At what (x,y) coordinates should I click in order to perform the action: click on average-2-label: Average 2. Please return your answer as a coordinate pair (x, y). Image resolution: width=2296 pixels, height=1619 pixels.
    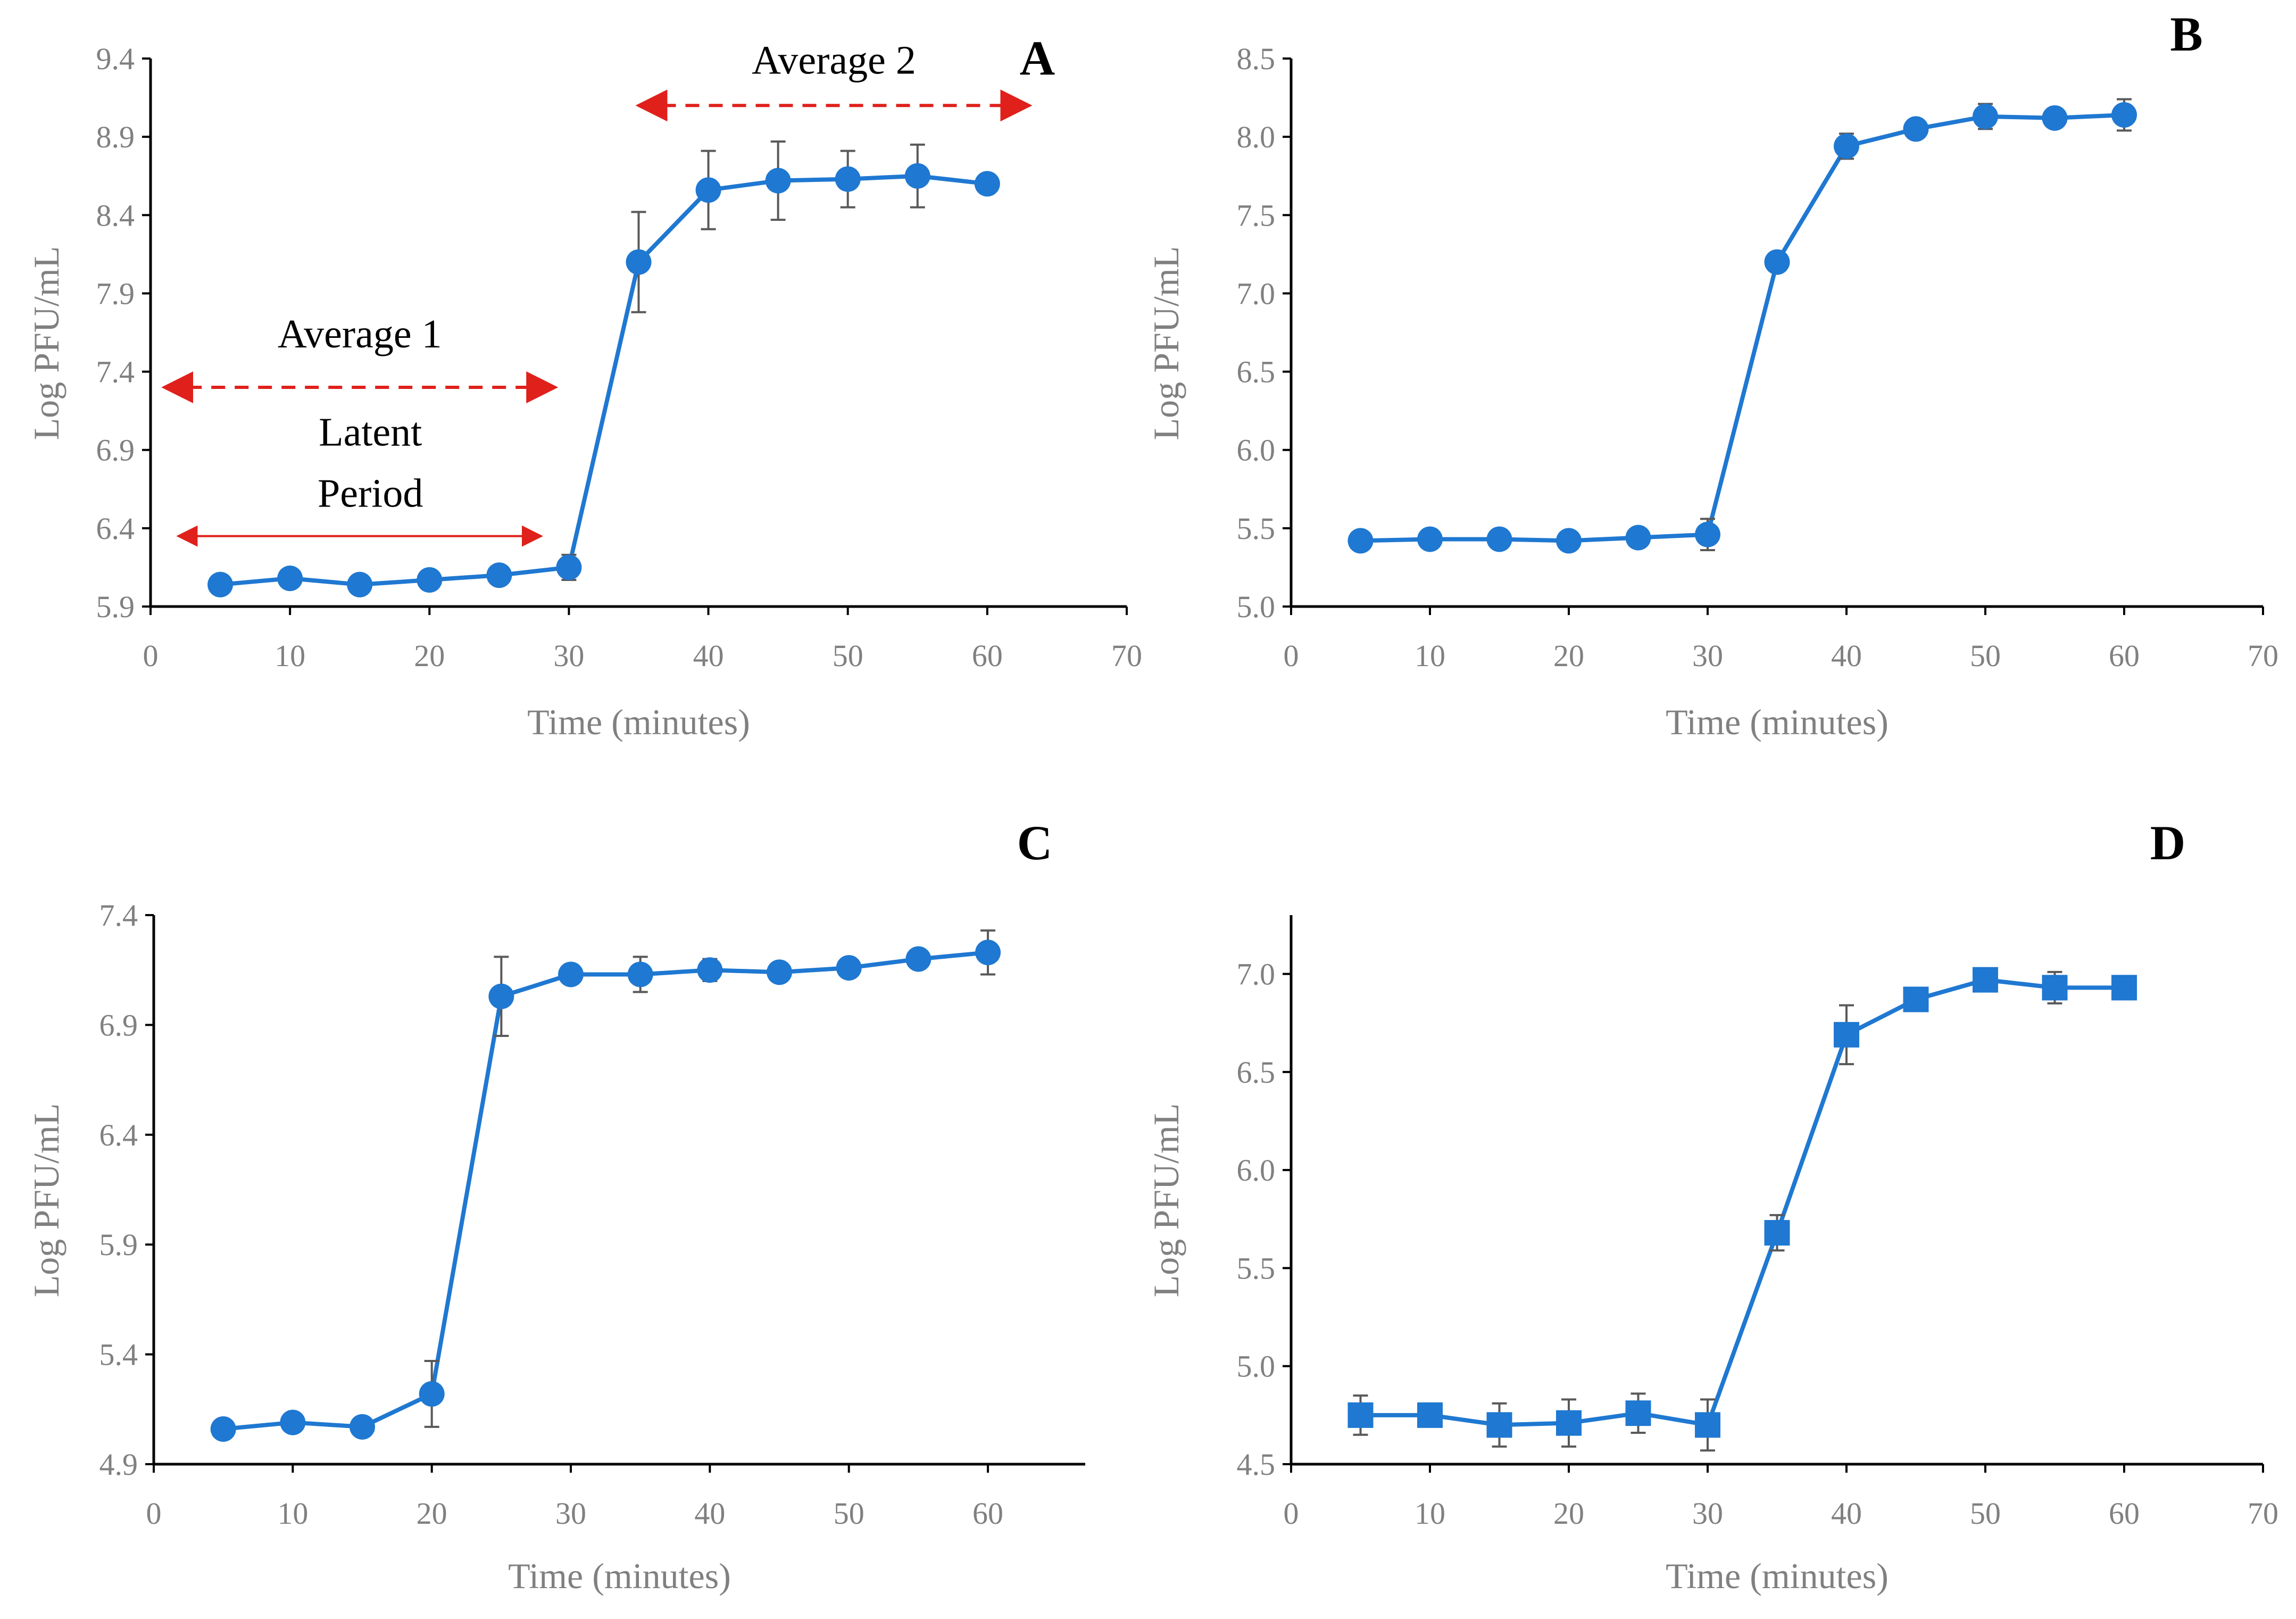
    Looking at the image, I should click on (834, 60).